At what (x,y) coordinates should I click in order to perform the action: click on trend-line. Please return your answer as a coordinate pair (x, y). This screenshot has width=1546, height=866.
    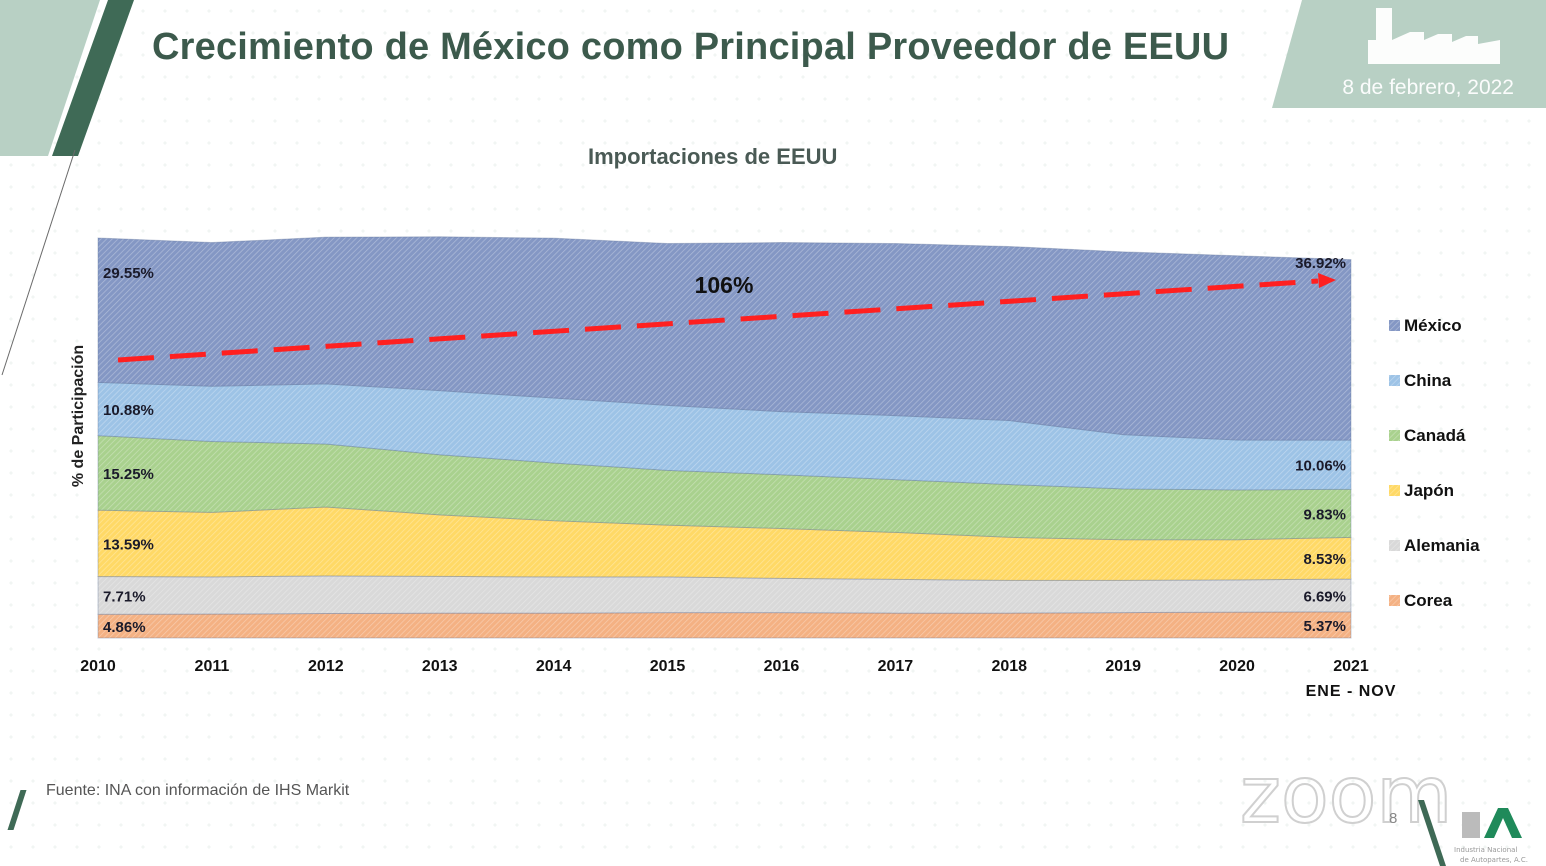
    Looking at the image, I should click on (718, 320).